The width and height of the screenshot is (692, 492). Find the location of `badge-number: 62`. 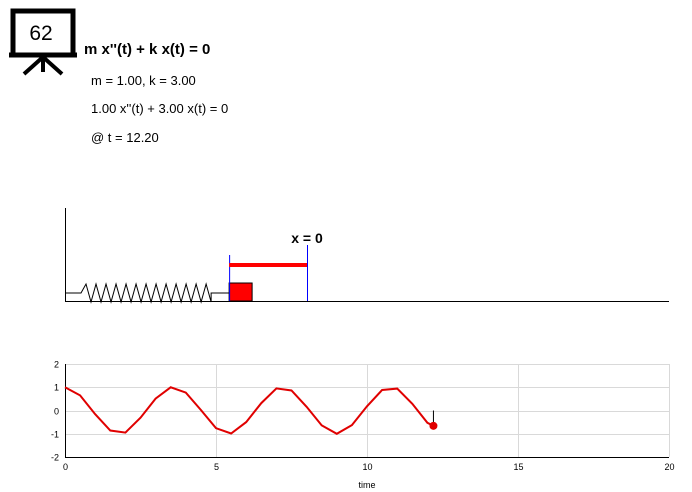

badge-number: 62 is located at coordinates (41, 33).